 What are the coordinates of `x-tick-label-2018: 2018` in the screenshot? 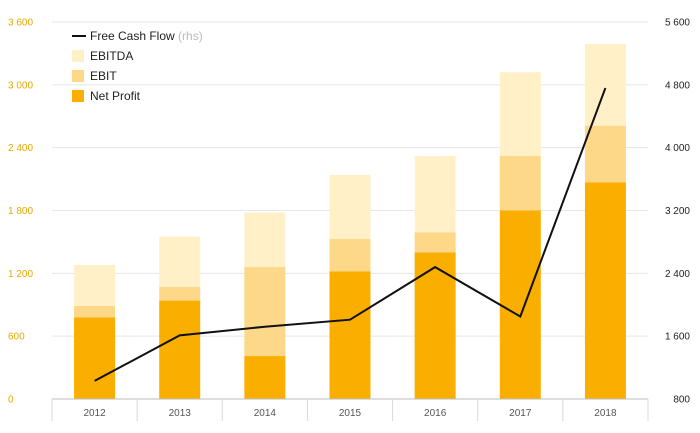 It's located at (605, 413).